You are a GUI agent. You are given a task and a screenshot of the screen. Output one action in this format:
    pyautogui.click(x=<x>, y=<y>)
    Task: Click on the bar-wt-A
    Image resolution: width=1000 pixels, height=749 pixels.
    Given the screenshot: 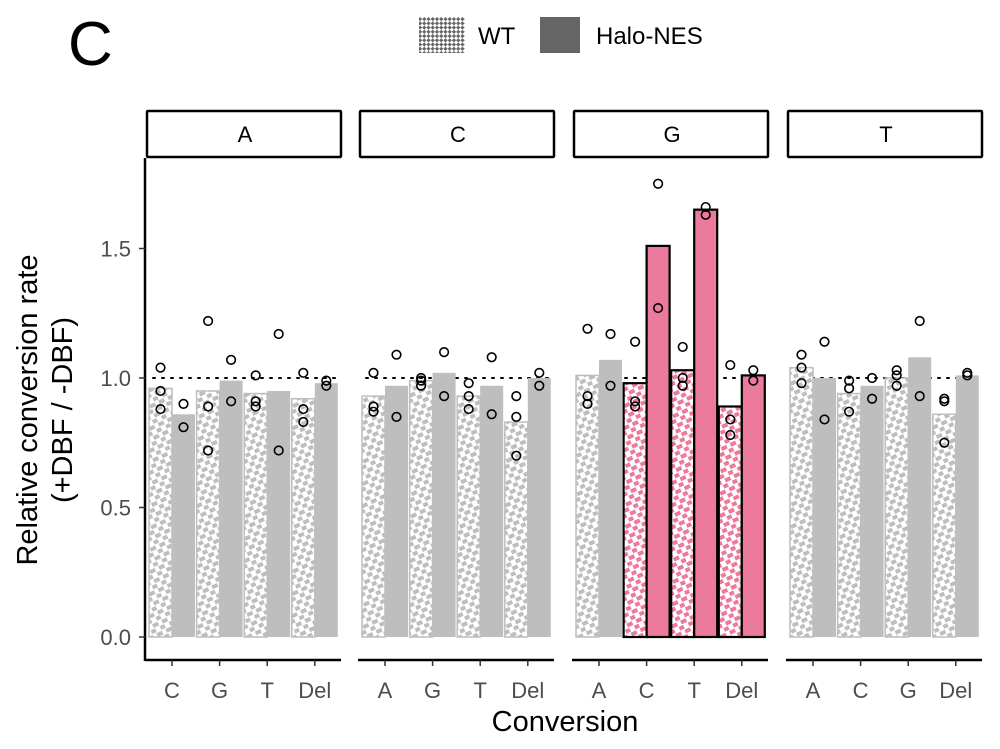 What is the action you would take?
    pyautogui.click(x=373, y=516)
    